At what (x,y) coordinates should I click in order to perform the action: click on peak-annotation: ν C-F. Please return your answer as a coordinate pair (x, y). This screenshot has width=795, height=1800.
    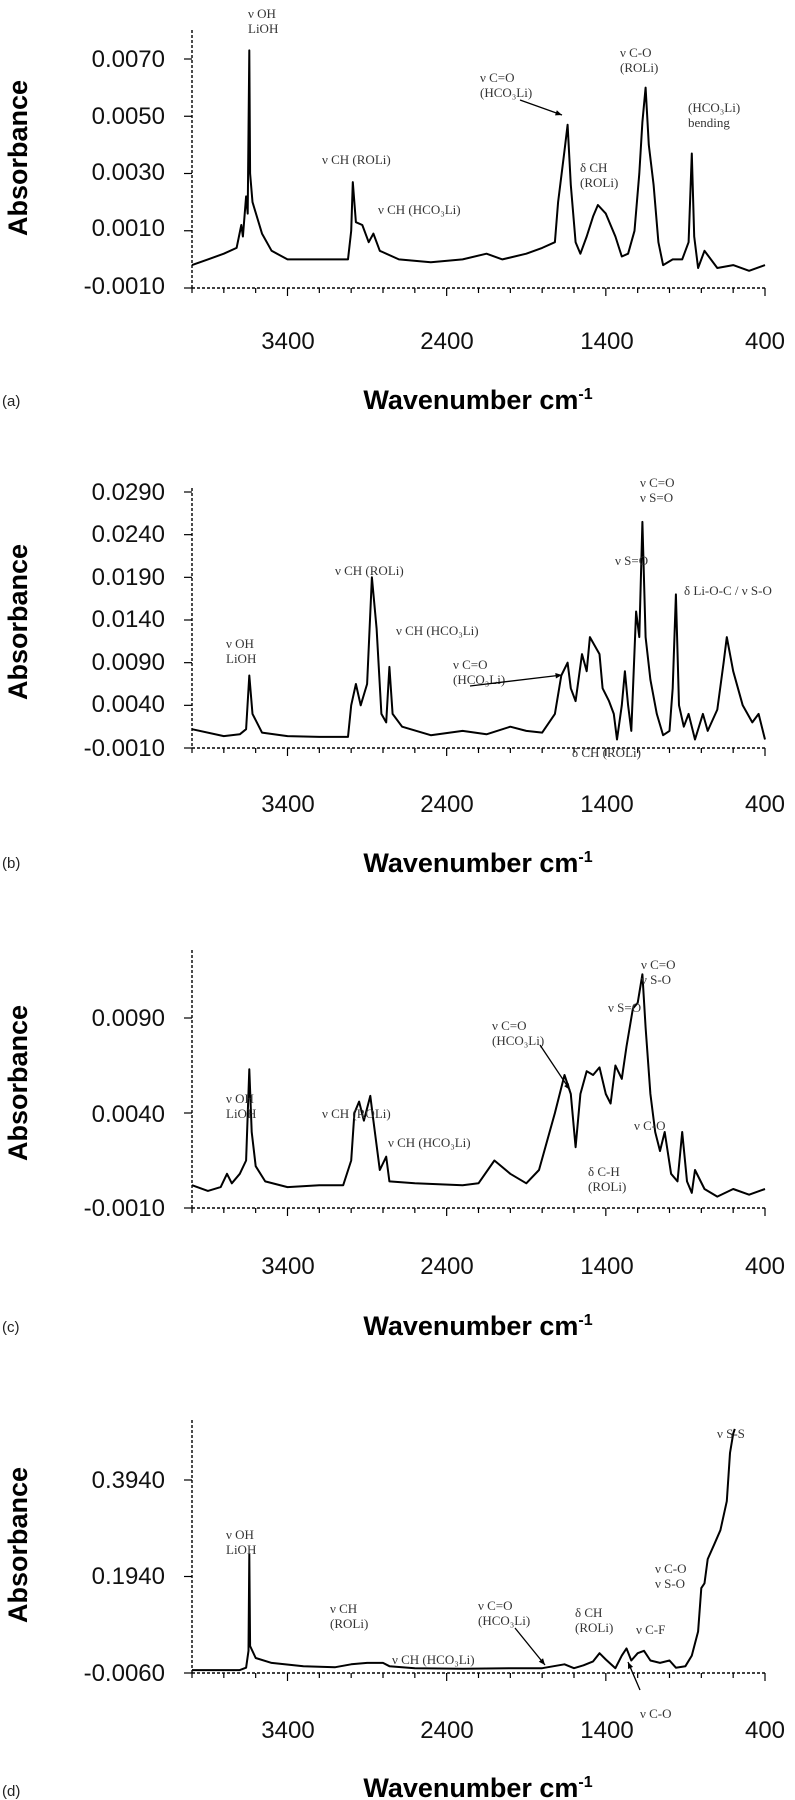
    Looking at the image, I should click on (650, 1629).